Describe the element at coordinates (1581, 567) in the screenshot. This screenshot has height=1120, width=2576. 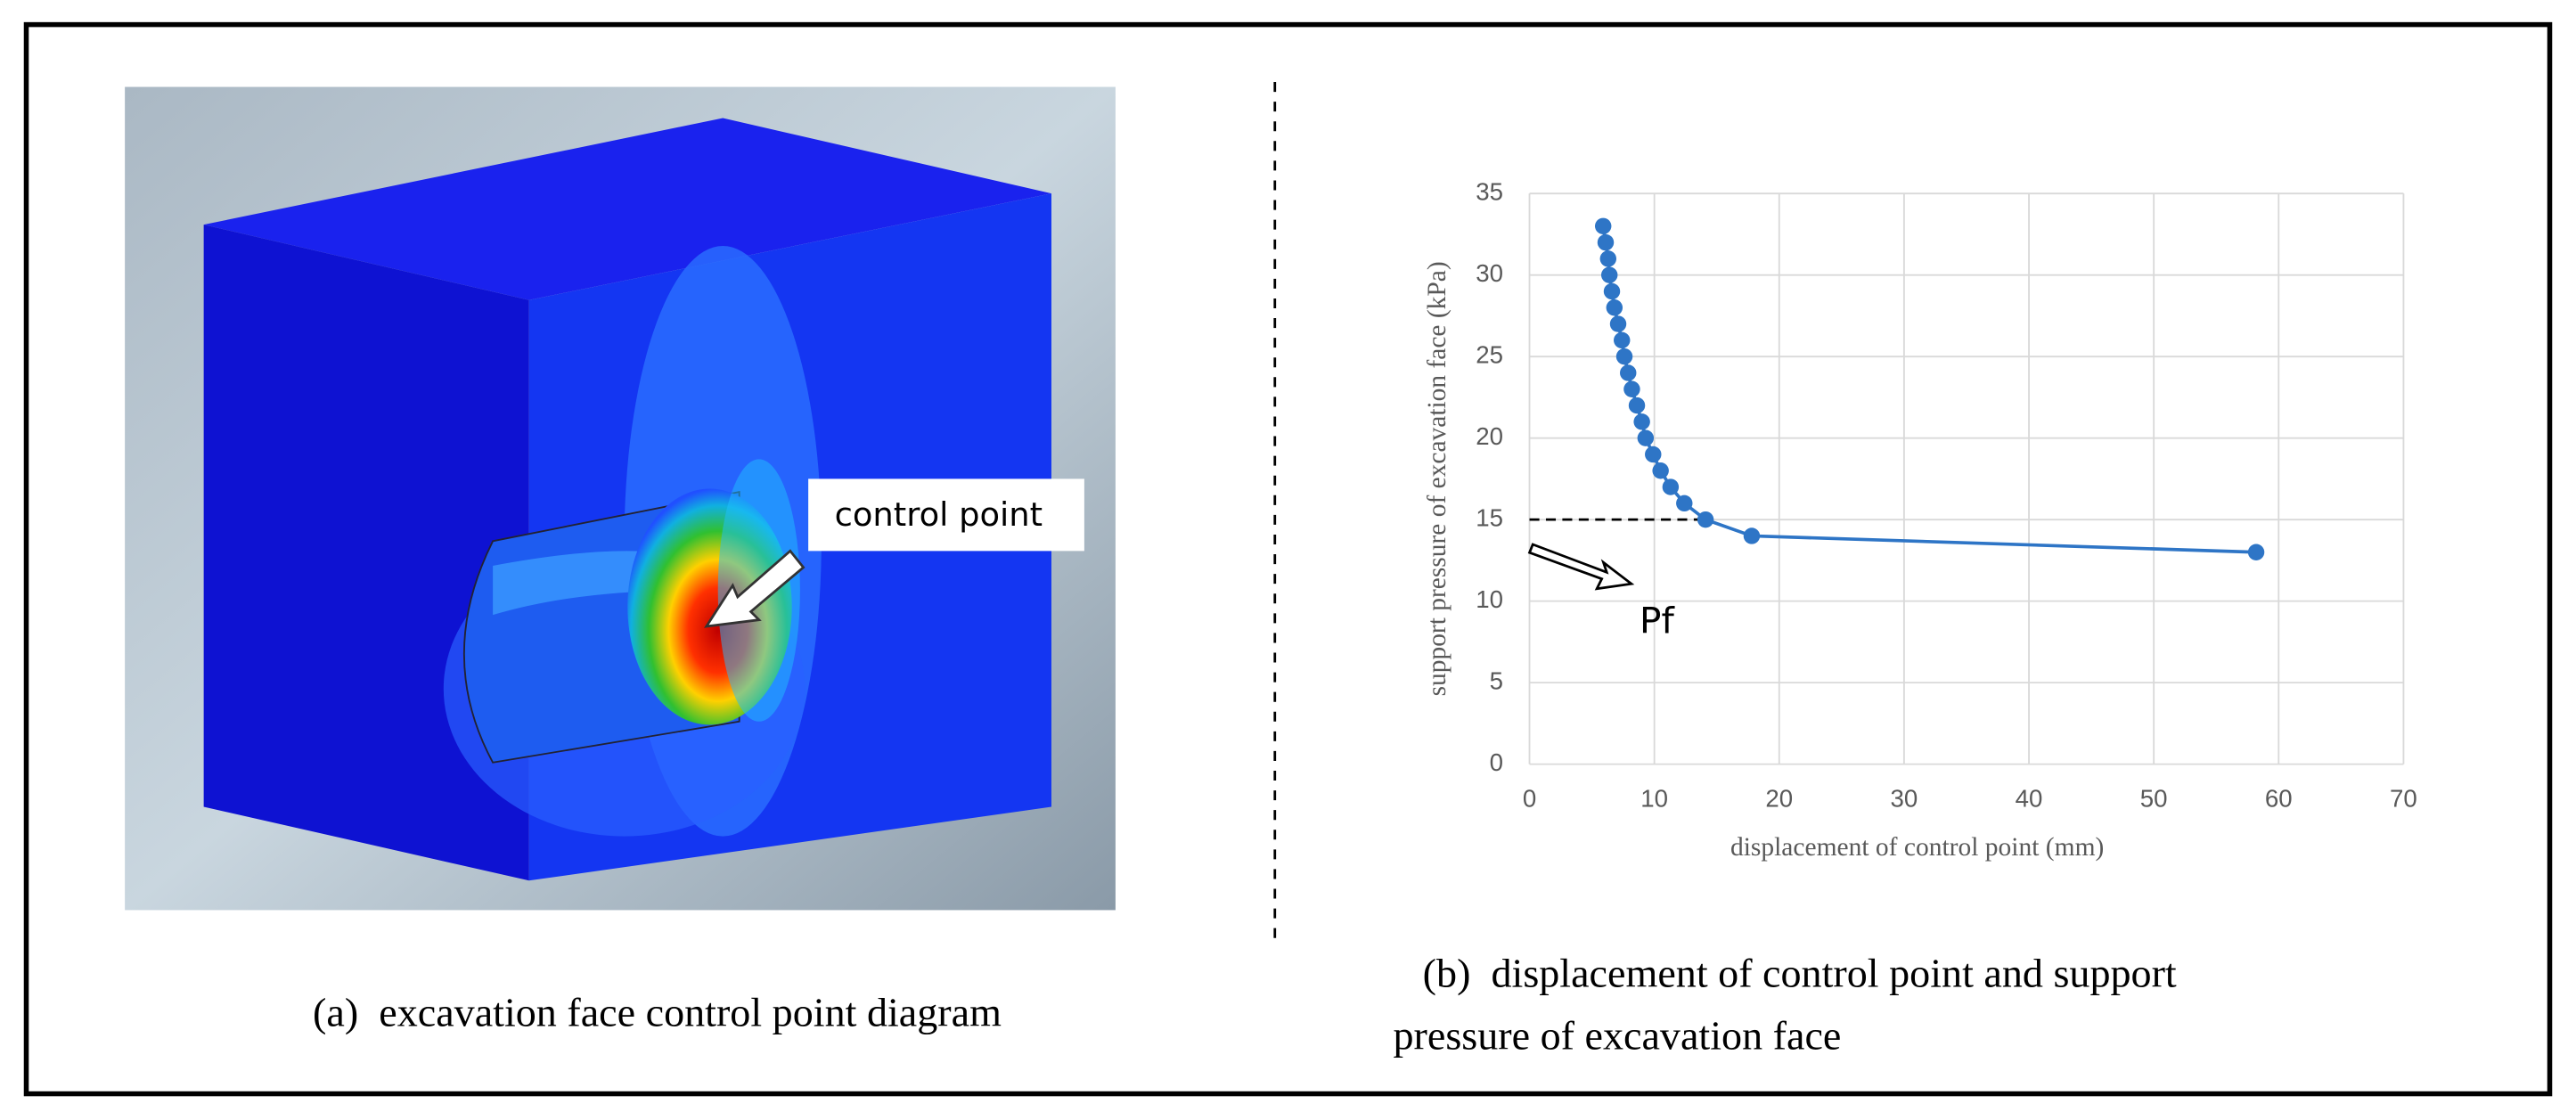
I see `annotation-arrow` at that location.